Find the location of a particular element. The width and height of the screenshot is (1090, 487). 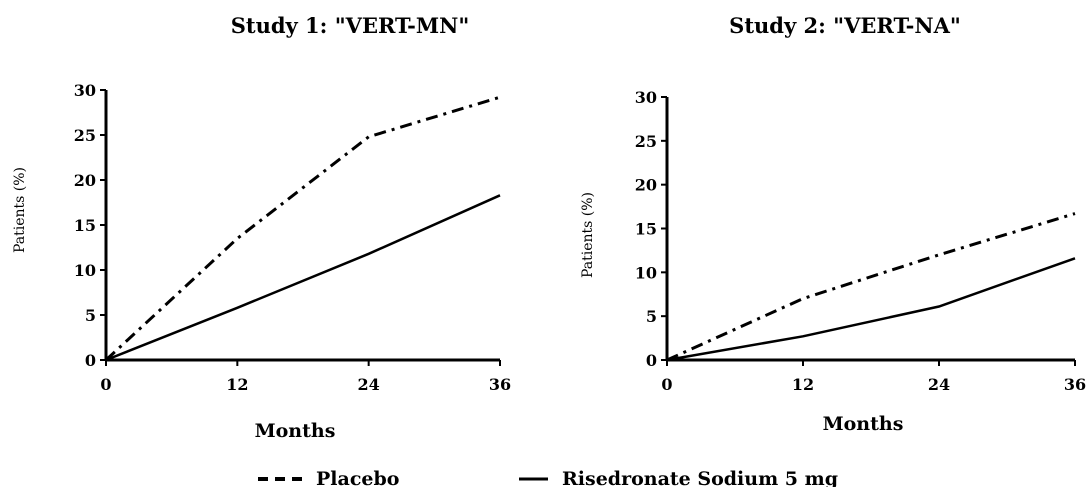

legend-label-placebo: Placebo is located at coordinates (357, 477).